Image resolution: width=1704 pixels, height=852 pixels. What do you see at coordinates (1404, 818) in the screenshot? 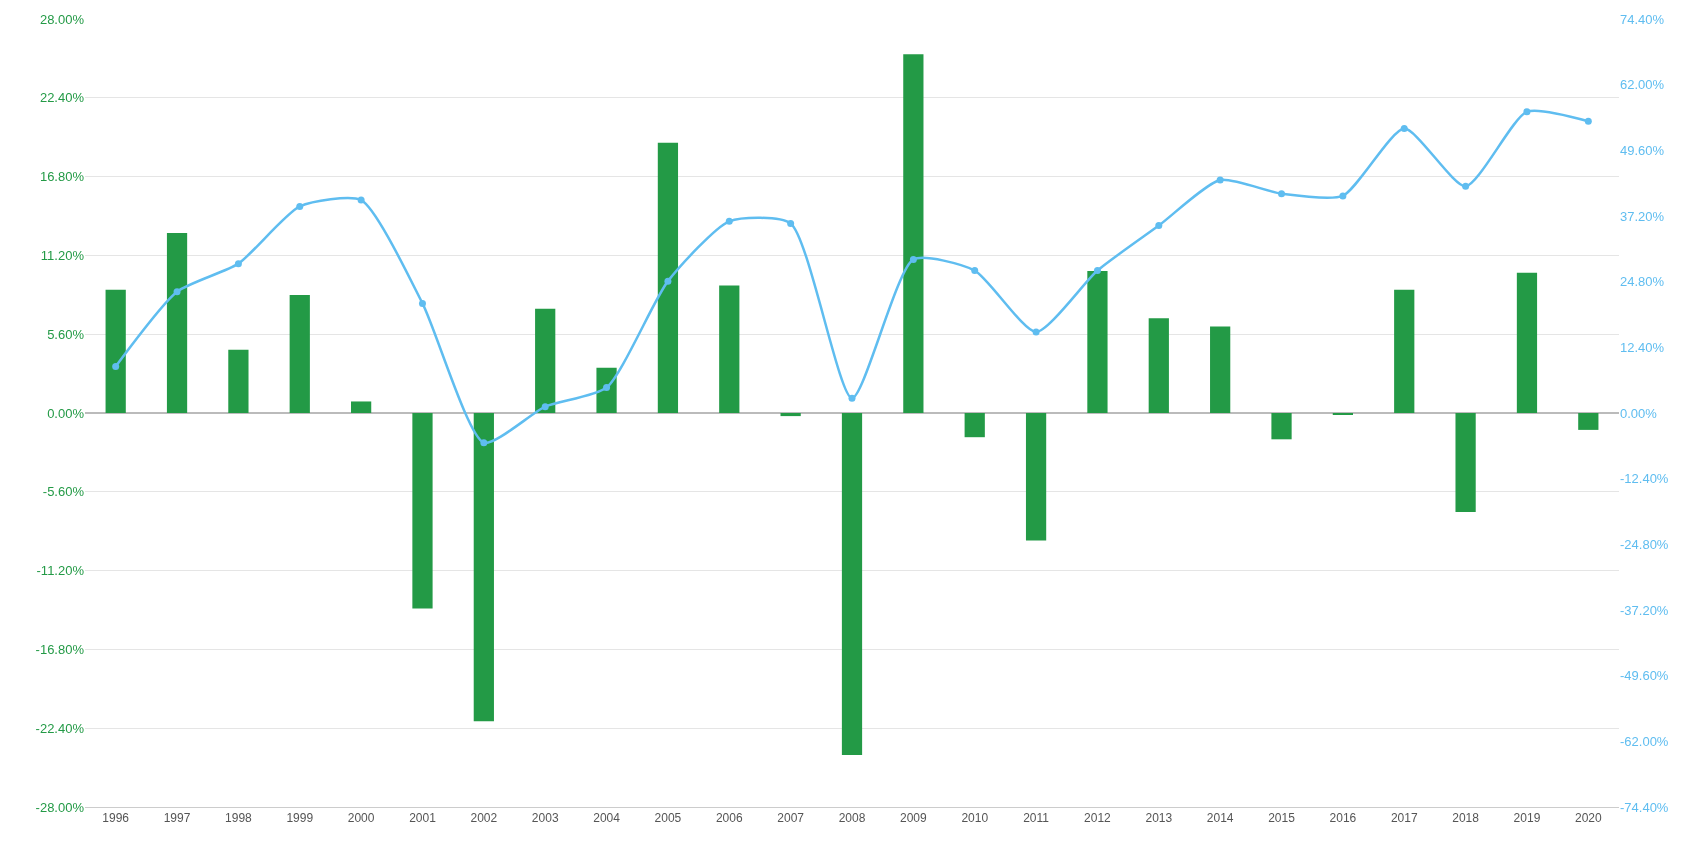
I see `x-tick-label: 2017` at bounding box center [1404, 818].